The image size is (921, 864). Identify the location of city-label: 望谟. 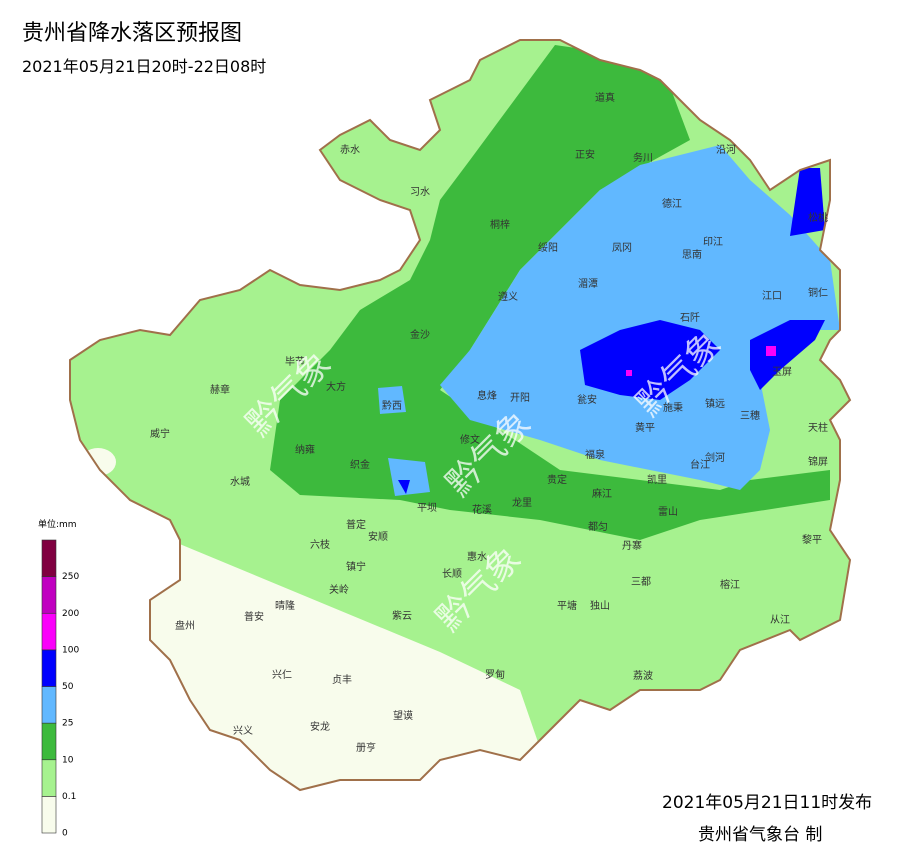
(403, 715).